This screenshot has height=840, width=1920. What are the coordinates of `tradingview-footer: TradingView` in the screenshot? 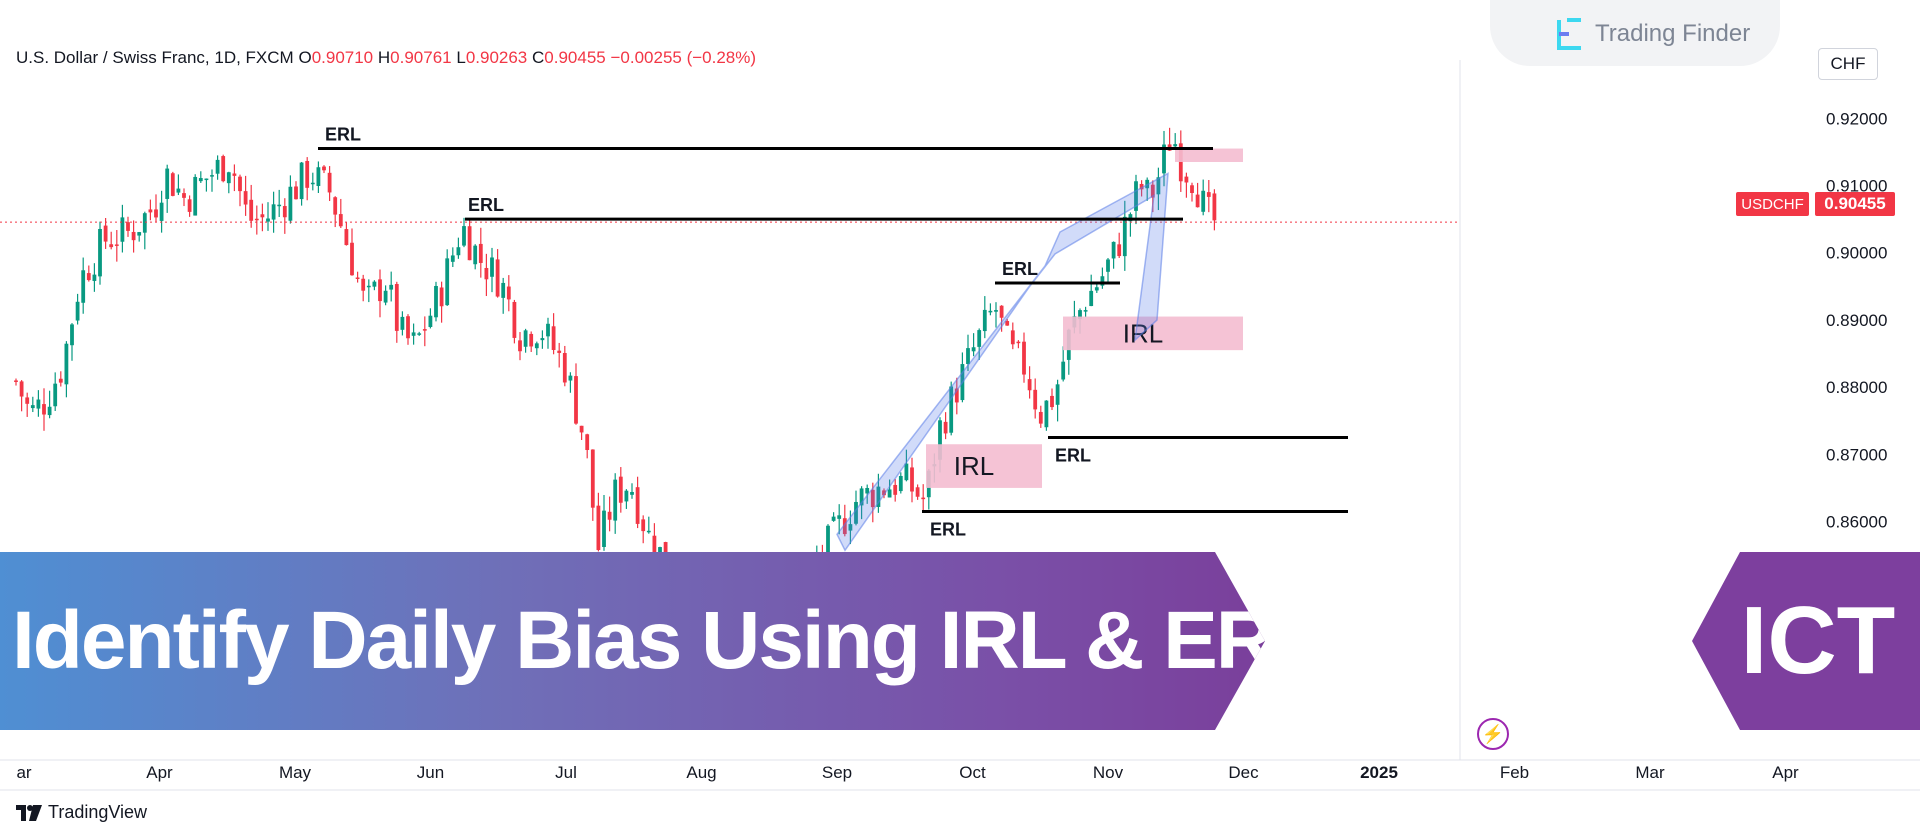 It's located at (81, 812).